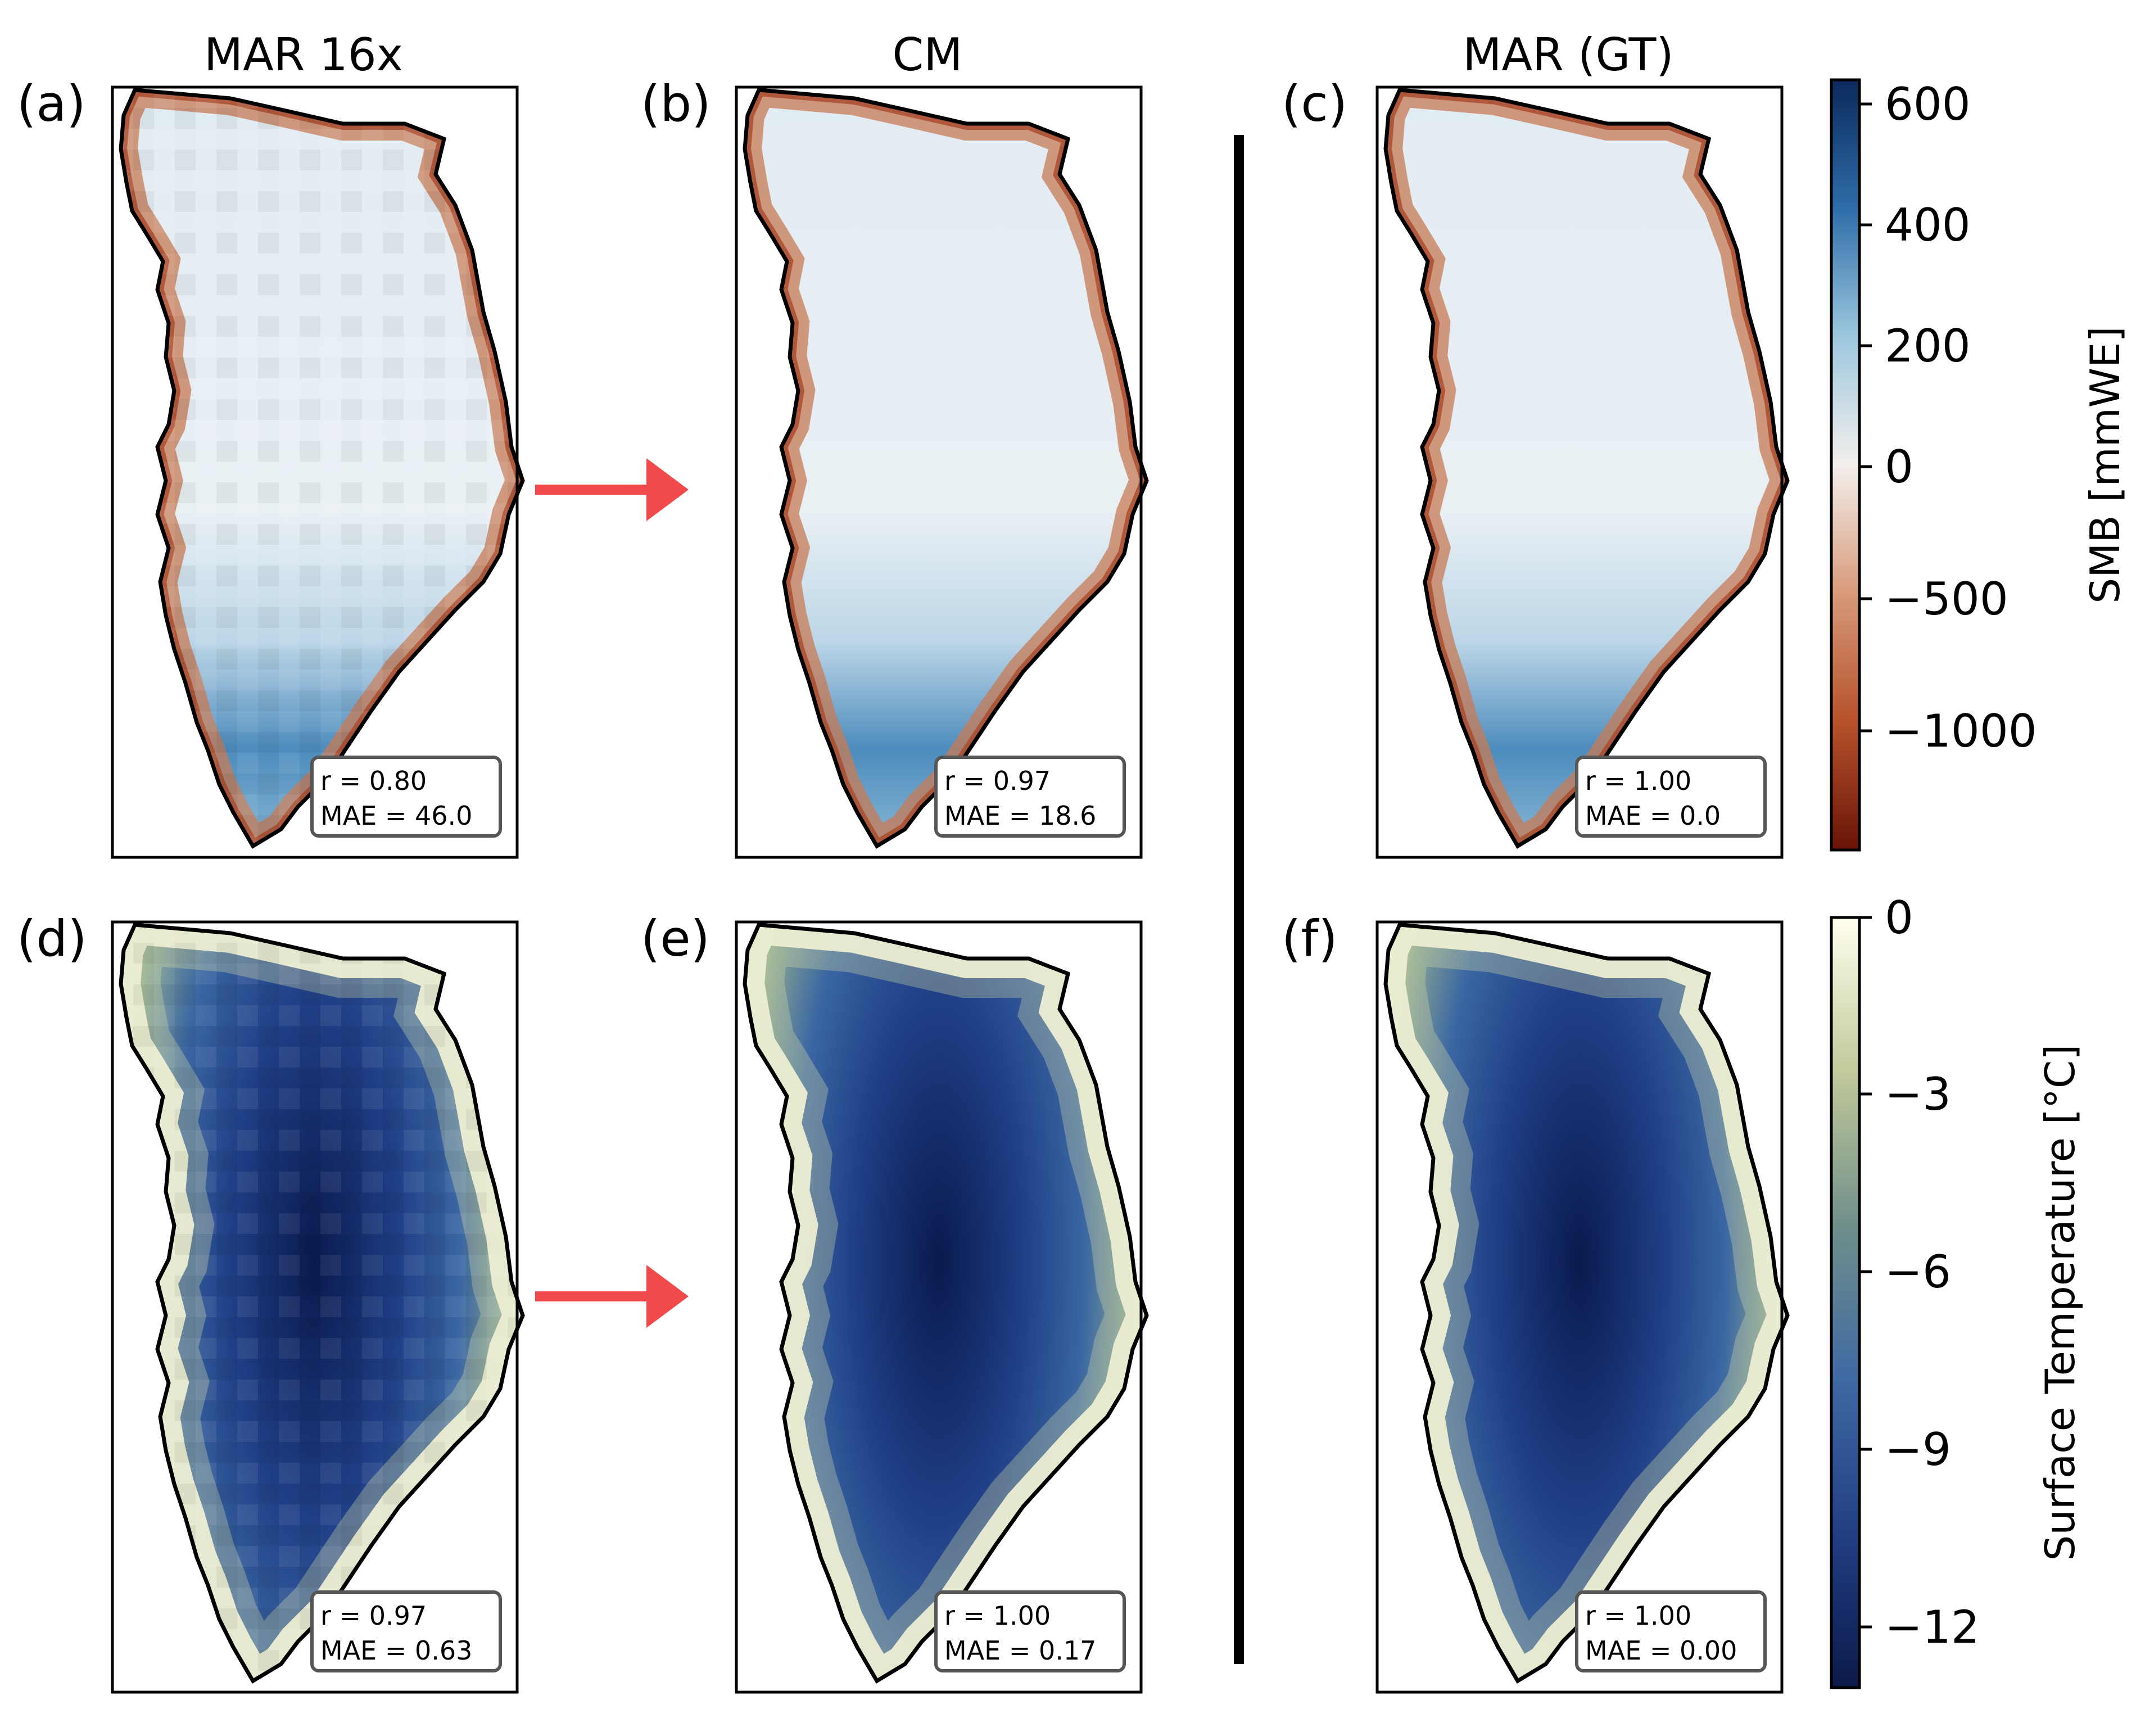 The image size is (2145, 1736). What do you see at coordinates (1020, 816) in the screenshot?
I see `stat-mae: MAE = 18.6` at bounding box center [1020, 816].